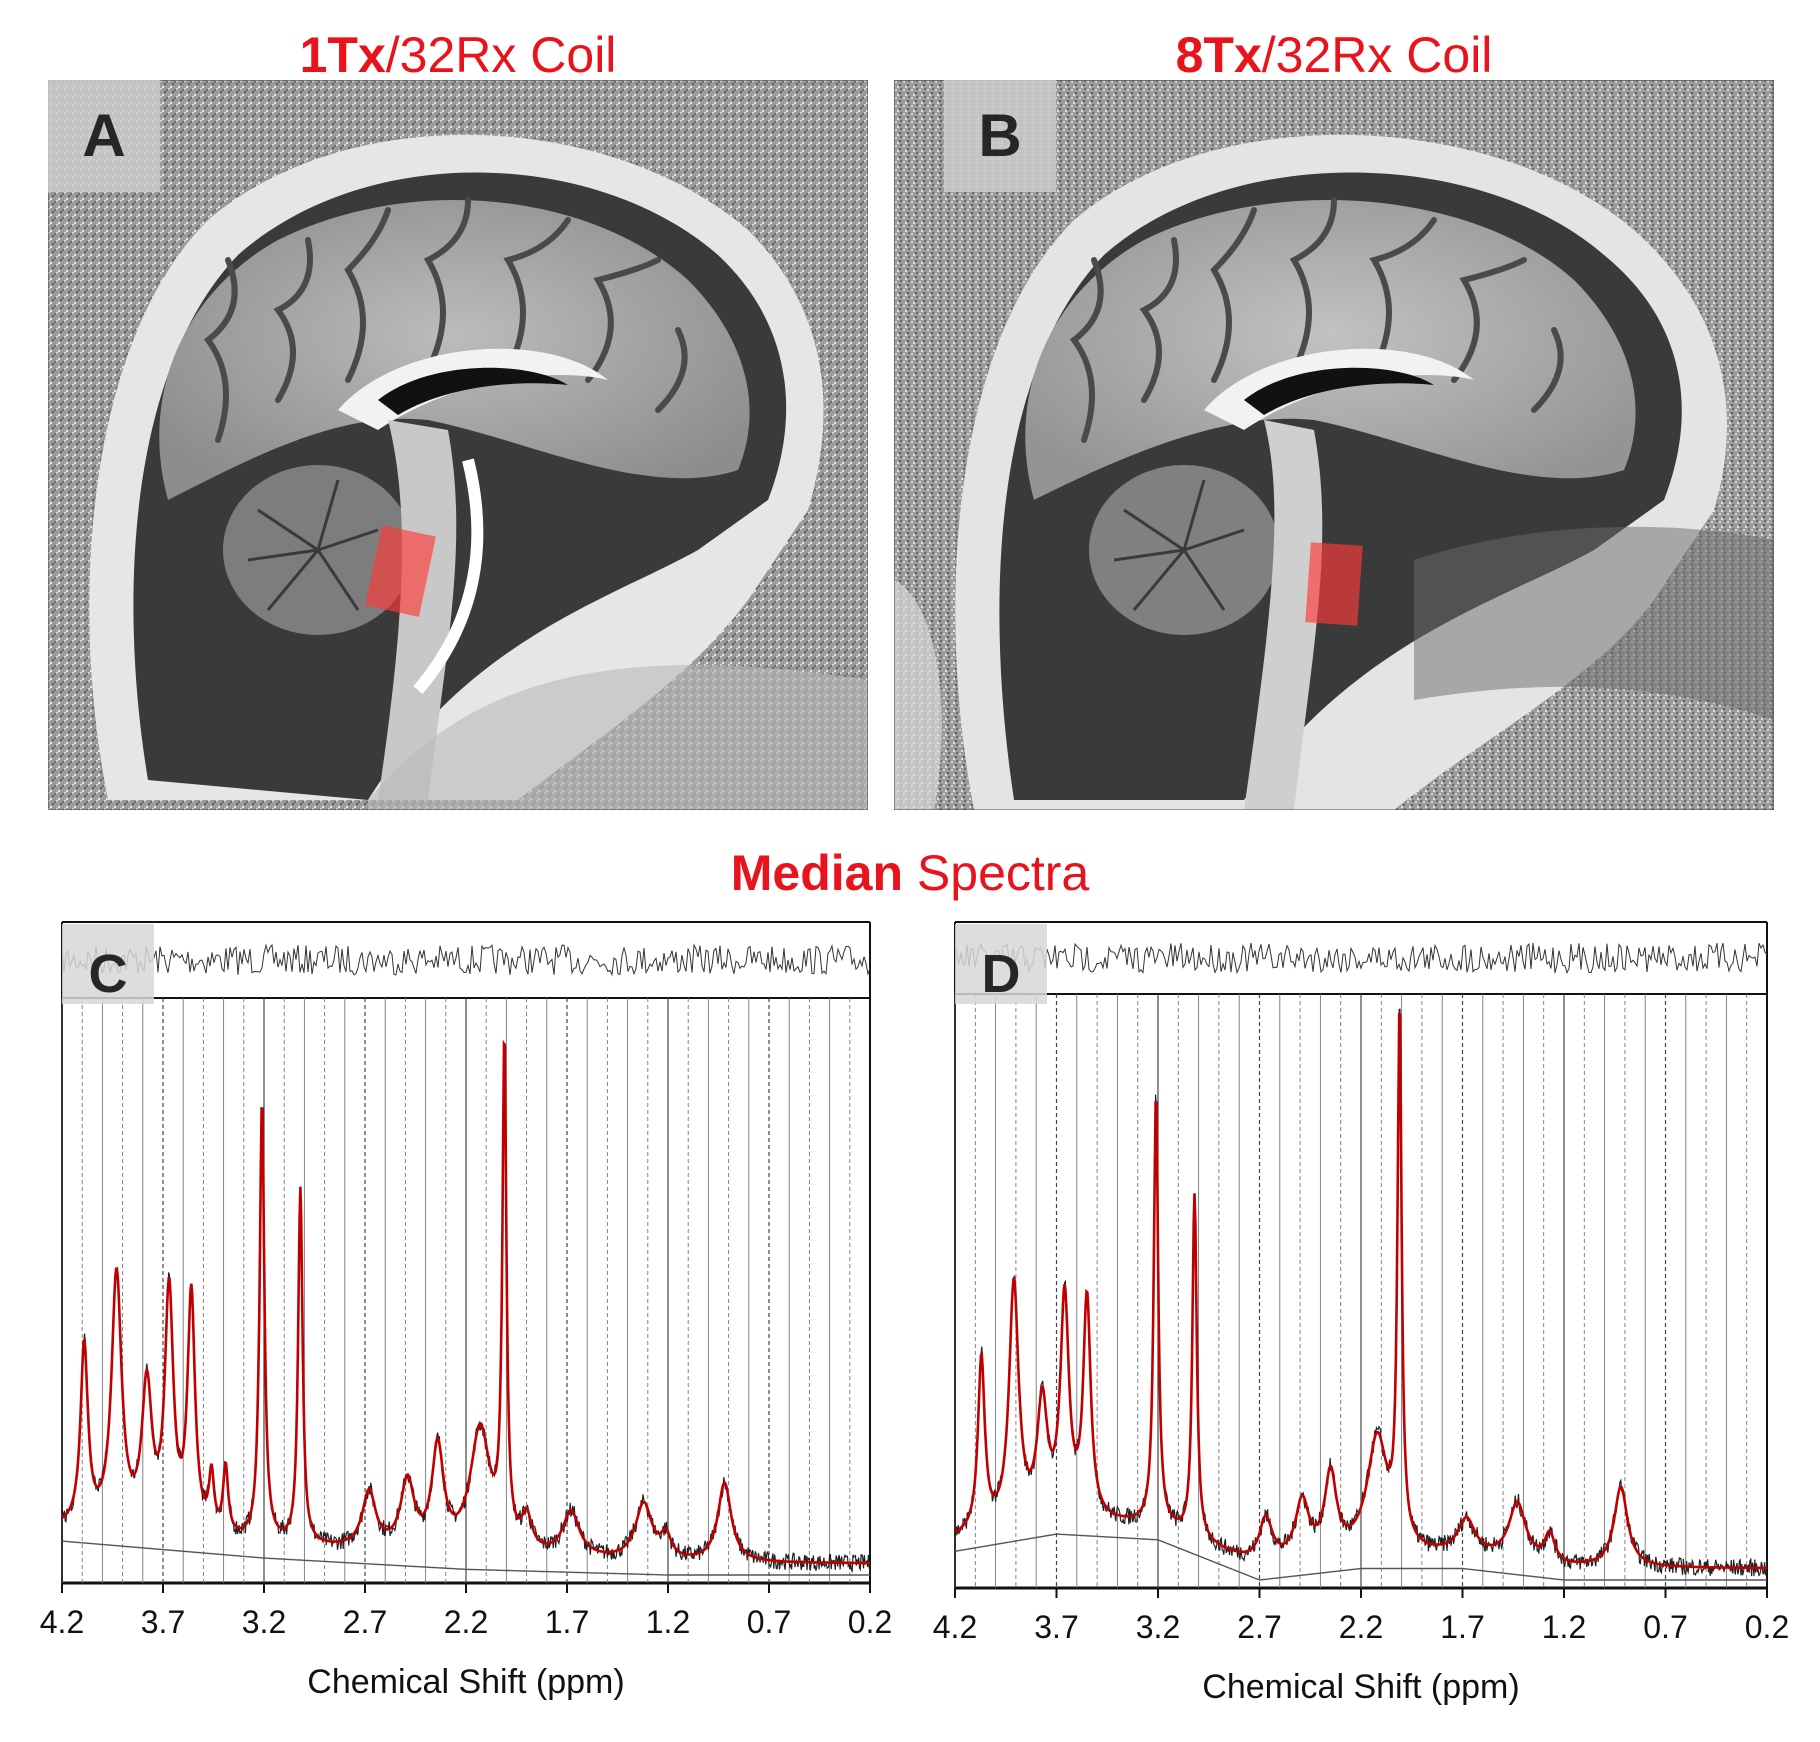 This screenshot has width=1820, height=1742. What do you see at coordinates (1056, 1627) in the screenshot?
I see `x-tick-label-d-1: 3.7` at bounding box center [1056, 1627].